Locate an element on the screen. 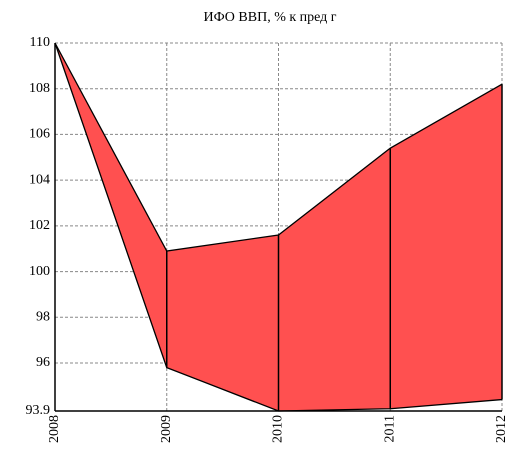 This screenshot has width=509, height=455. x-tick-label: 2011 is located at coordinates (389, 428).